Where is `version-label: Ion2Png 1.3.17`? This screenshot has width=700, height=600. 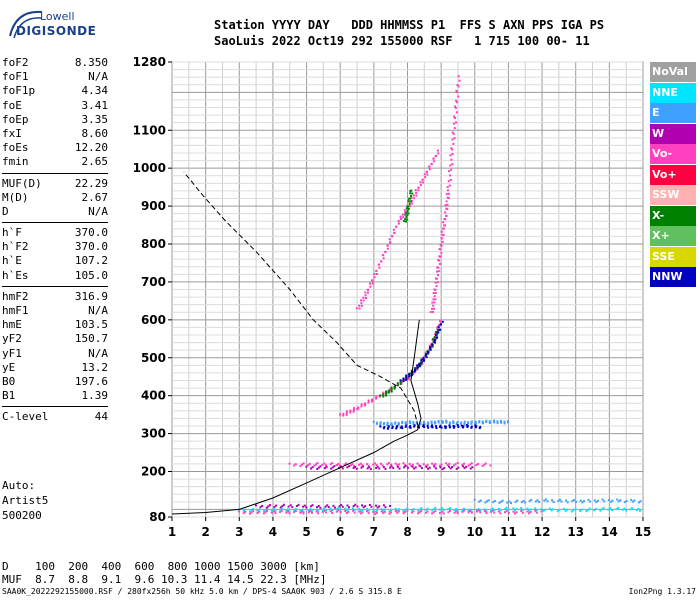
version-label: Ion2Png 1.3.17 is located at coordinates (662, 591).